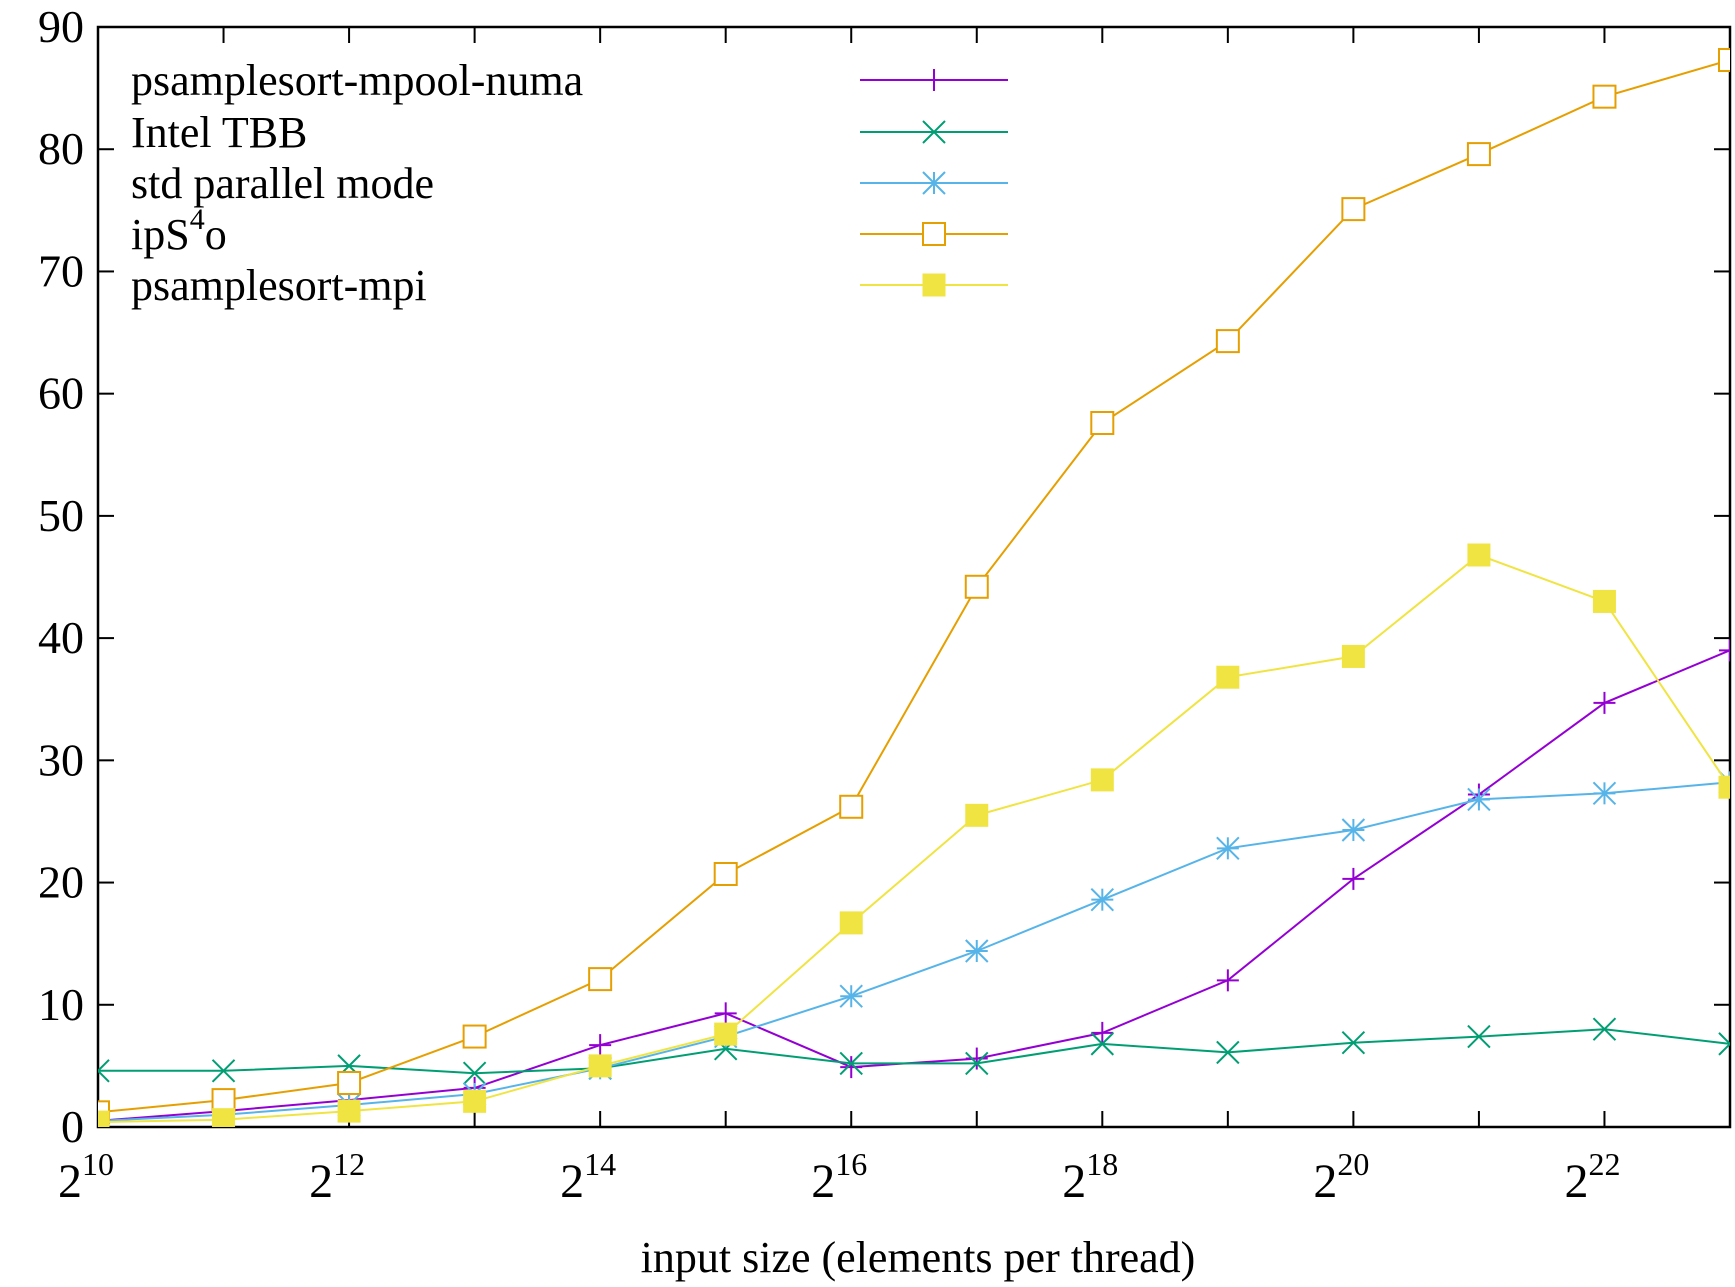  What do you see at coordinates (61, 1004) in the screenshot?
I see `y-tick-label: 10` at bounding box center [61, 1004].